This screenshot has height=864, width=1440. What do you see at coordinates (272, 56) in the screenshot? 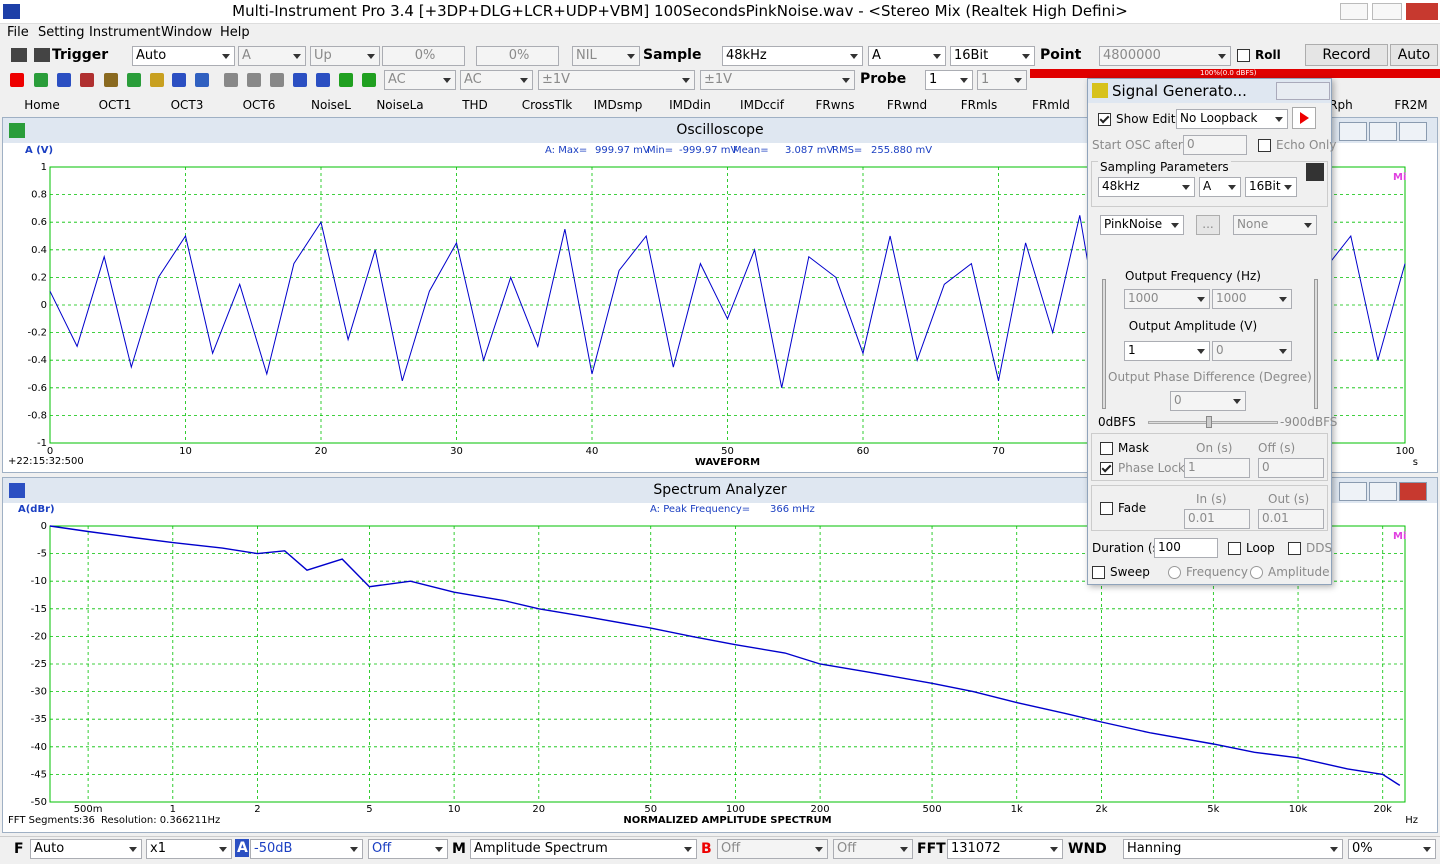
I see `trigger-channel-select: A` at bounding box center [272, 56].